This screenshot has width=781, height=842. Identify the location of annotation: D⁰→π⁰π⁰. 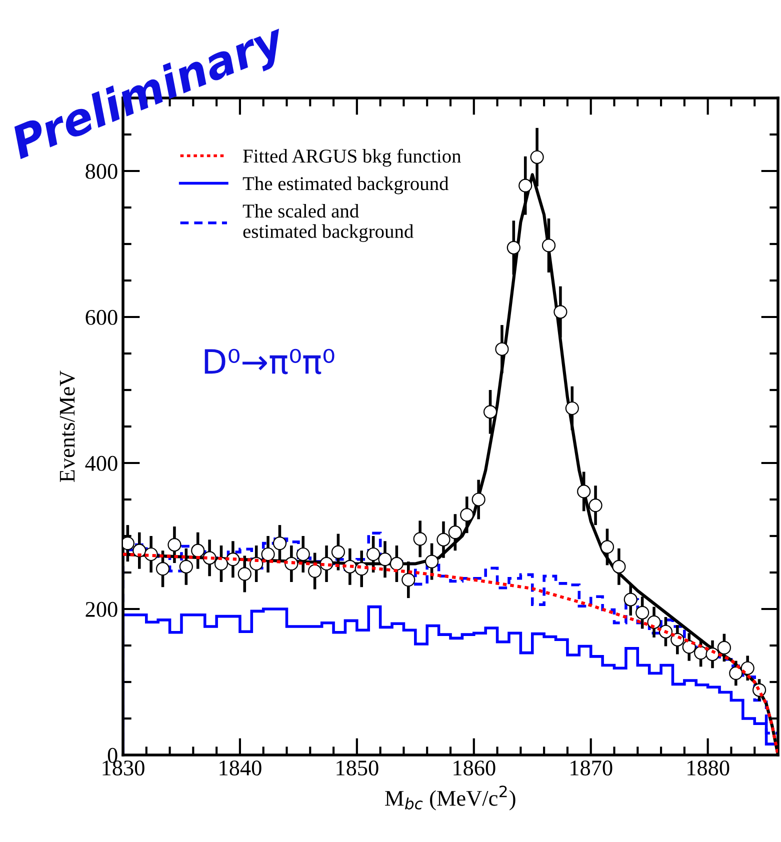
(269, 361).